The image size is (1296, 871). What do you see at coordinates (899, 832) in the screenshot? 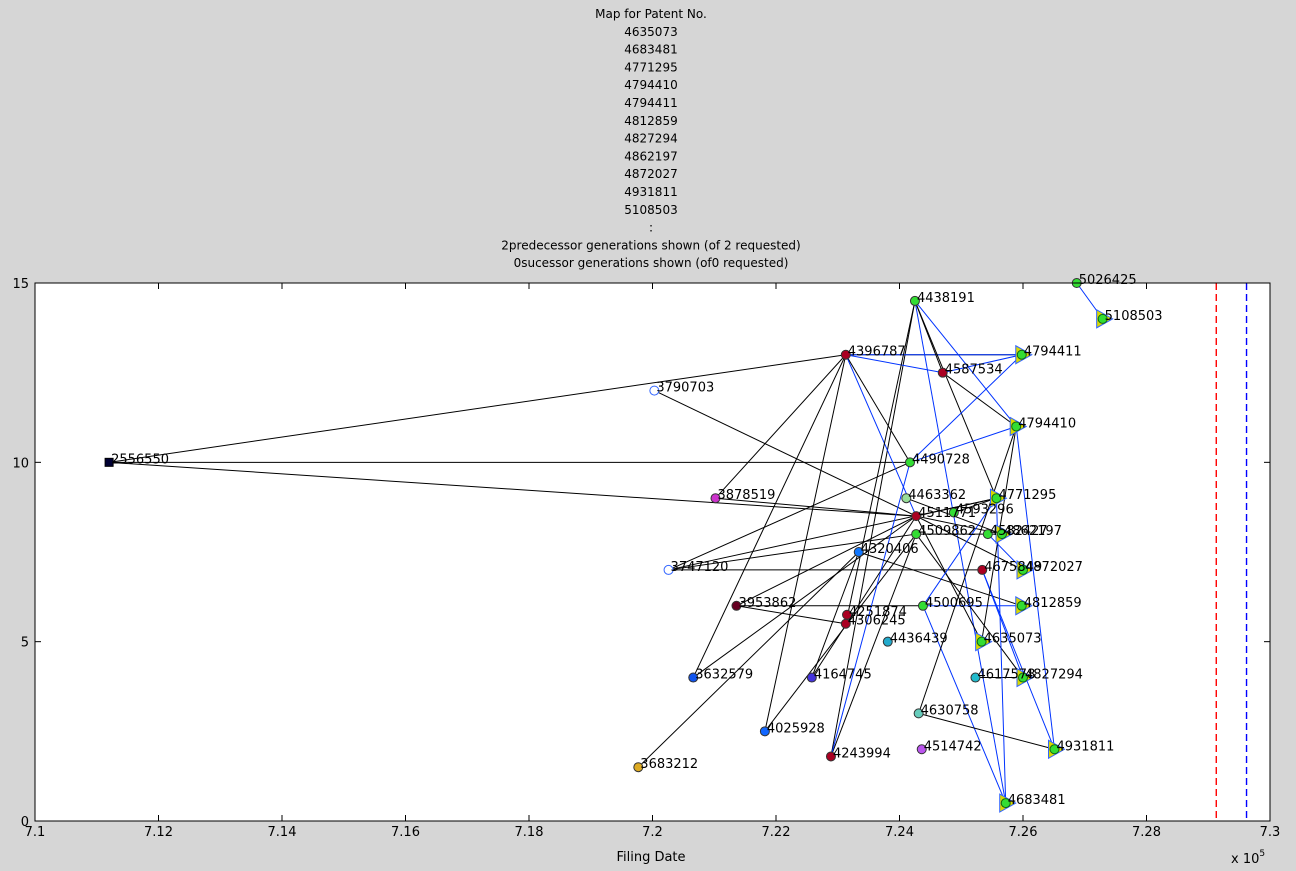
I see `x-tick-label: 7.24` at bounding box center [899, 832].